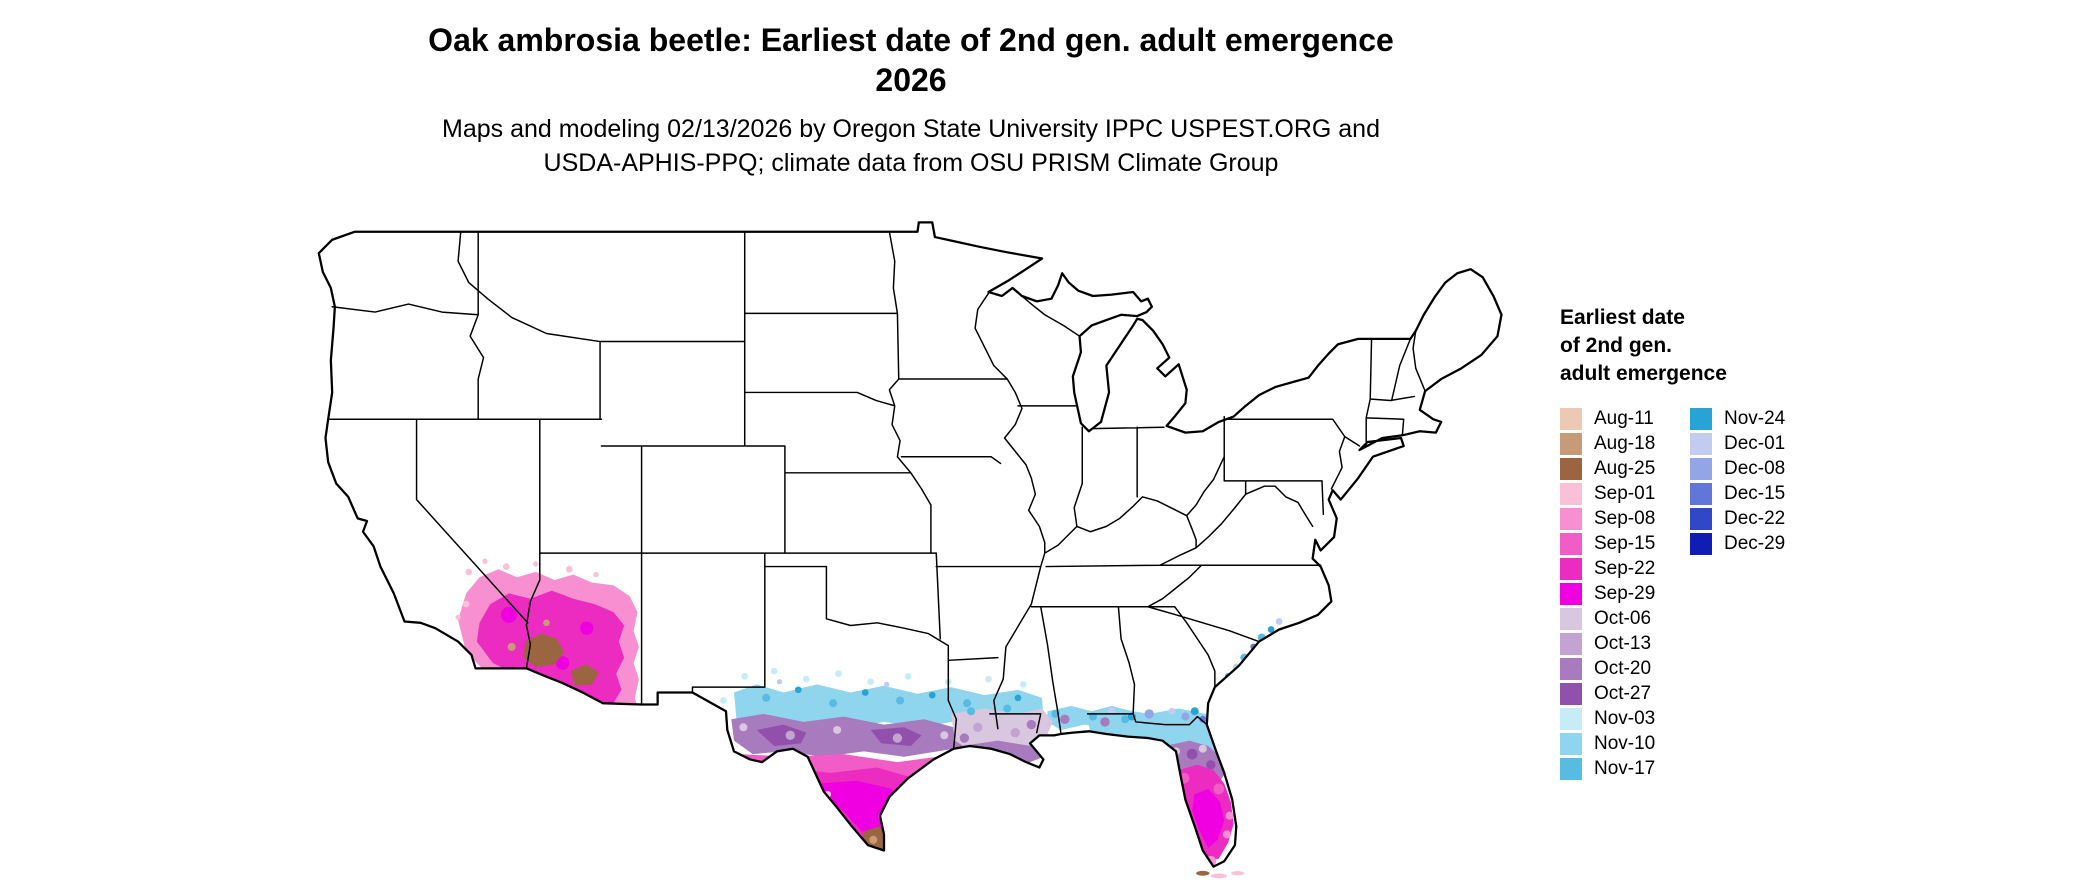 The width and height of the screenshot is (2100, 892). Describe the element at coordinates (1623, 643) in the screenshot. I see `legend-entry-label: Oct-13` at that location.